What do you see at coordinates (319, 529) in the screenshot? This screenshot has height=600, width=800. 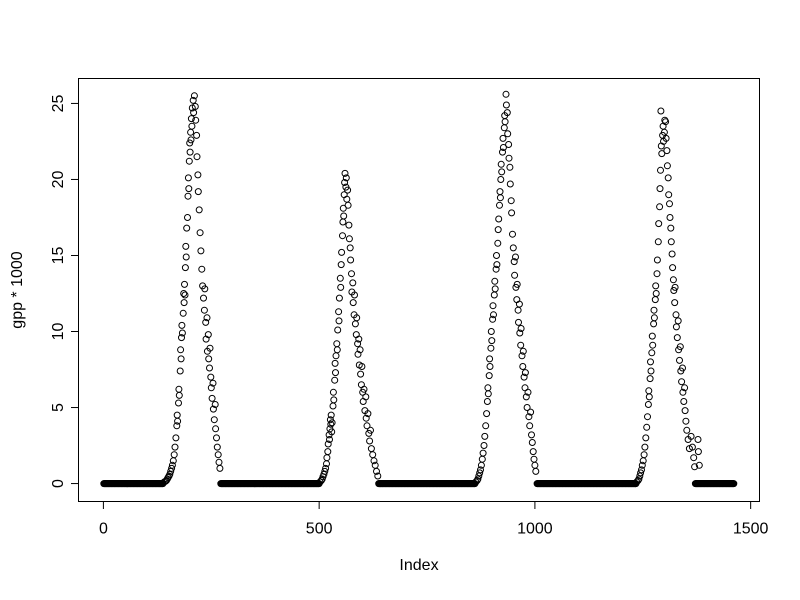 I see `x-tick-label: 500` at bounding box center [319, 529].